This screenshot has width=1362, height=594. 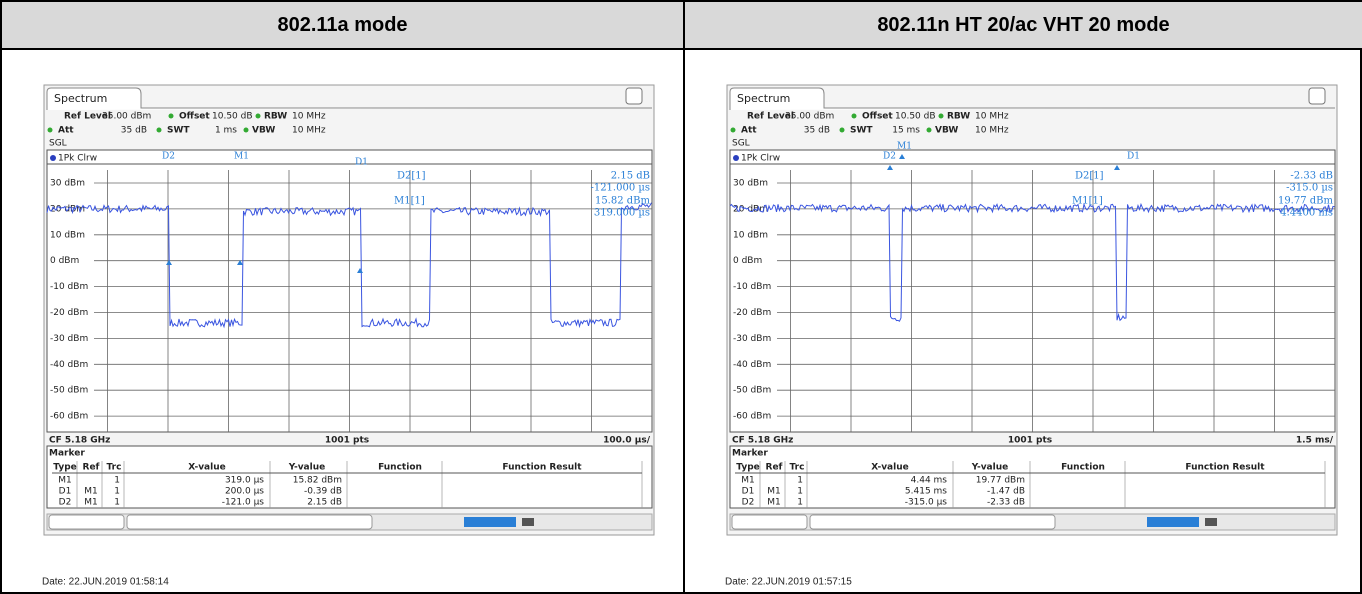 I want to click on setting-label: Ref Level, so click(x=770, y=117).